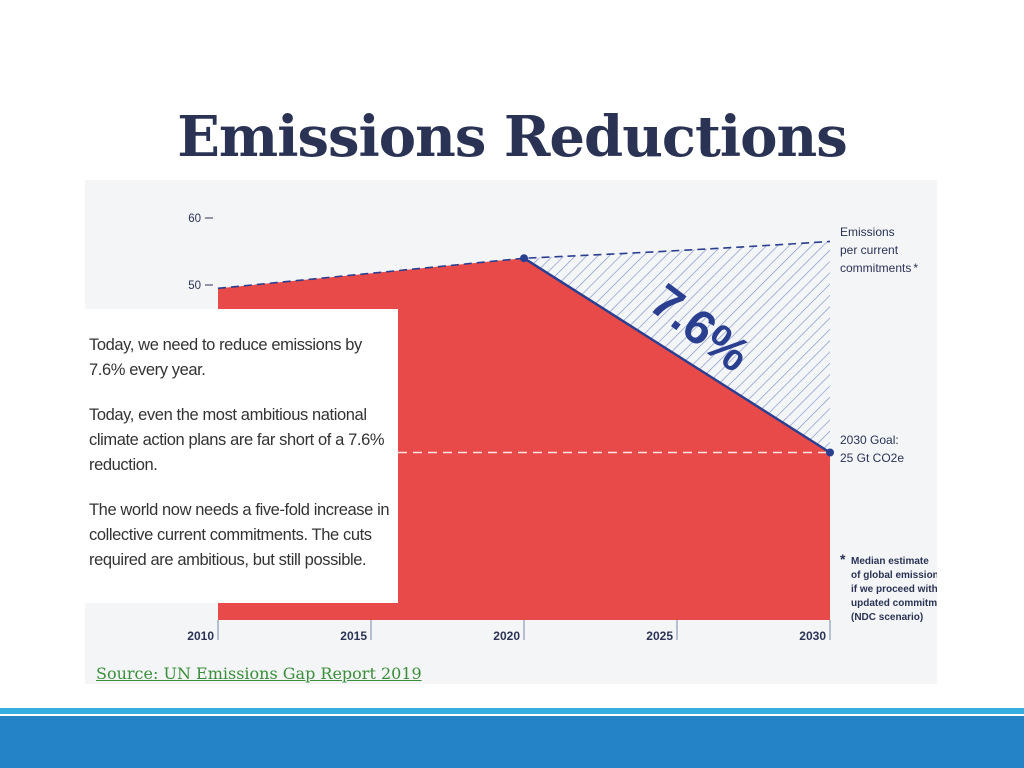  Describe the element at coordinates (890, 561) in the screenshot. I see `footnote-line: Median estimate` at that location.